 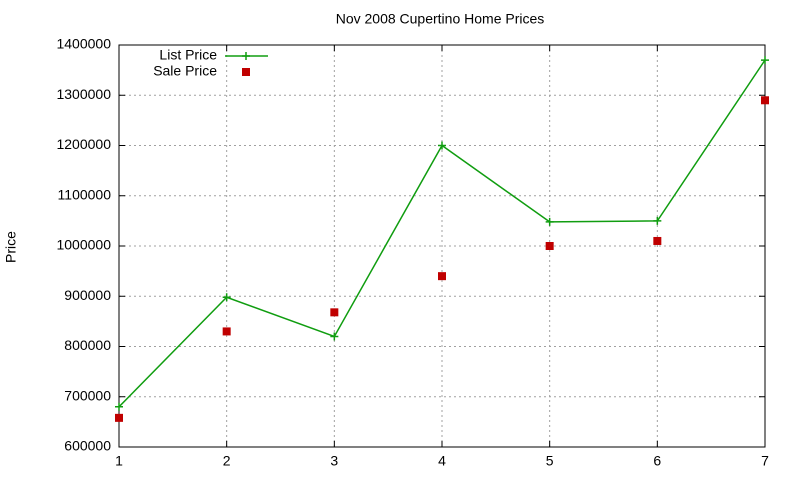 What do you see at coordinates (87, 345) in the screenshot?
I see `y-tick-label: 800000` at bounding box center [87, 345].